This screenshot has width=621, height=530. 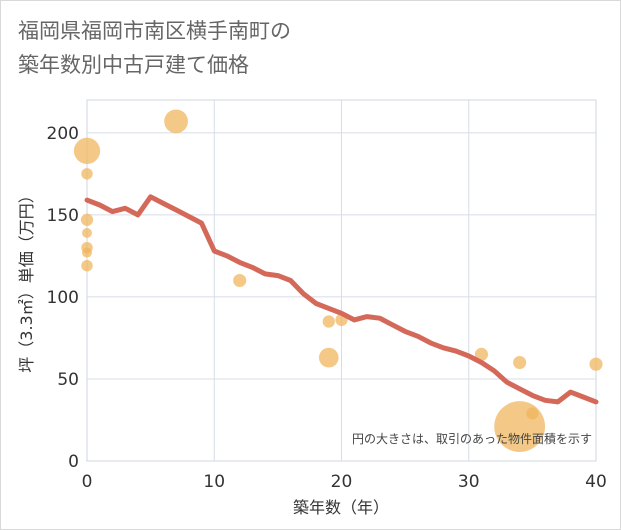 I want to click on x-axis-ticks: 0 10 20 30 40, so click(x=344, y=482).